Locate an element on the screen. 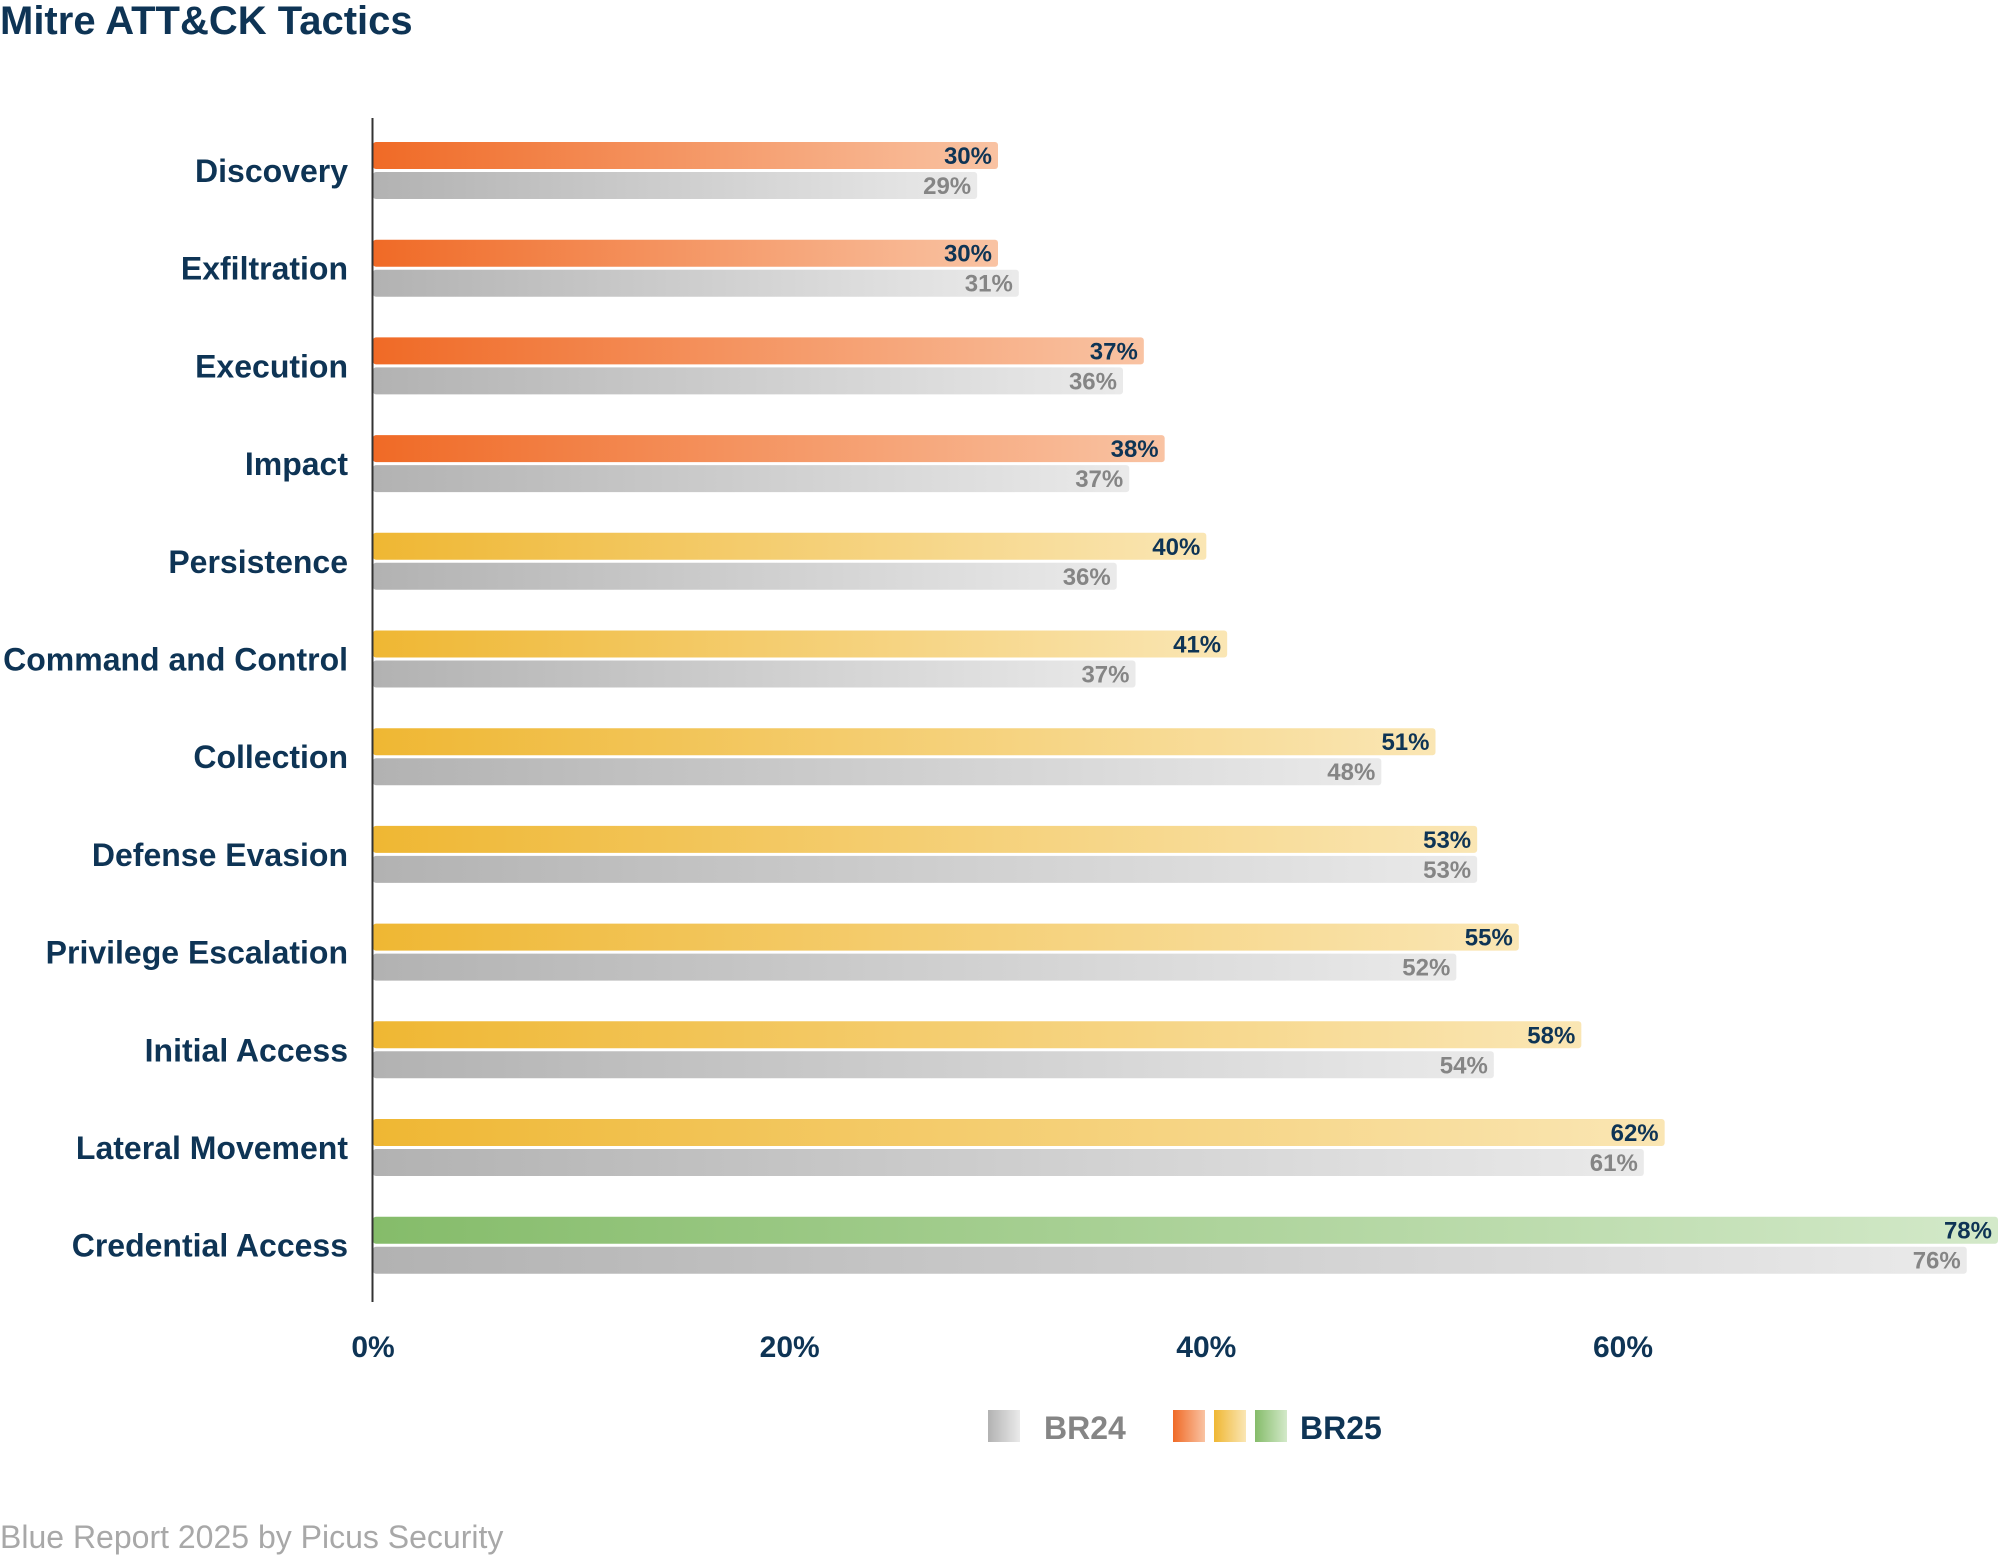  legend-swatch-br24 is located at coordinates (1004, 1426).